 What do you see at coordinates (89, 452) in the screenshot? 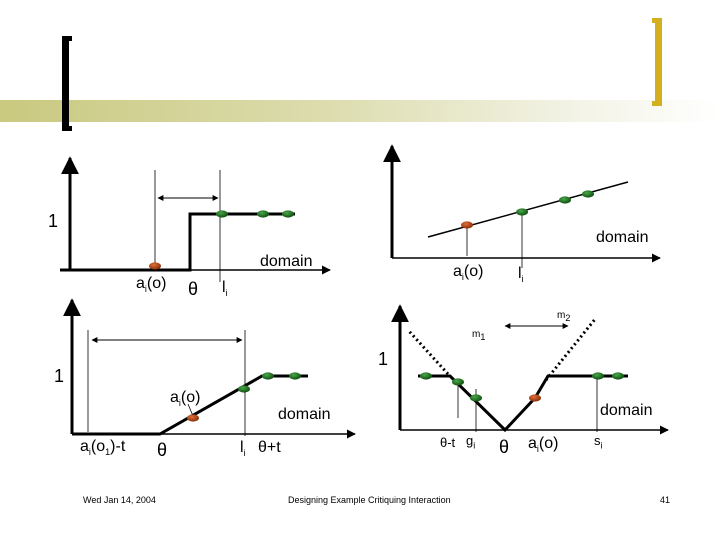
I see `ai-o1-t-label-sub: i` at bounding box center [89, 452].